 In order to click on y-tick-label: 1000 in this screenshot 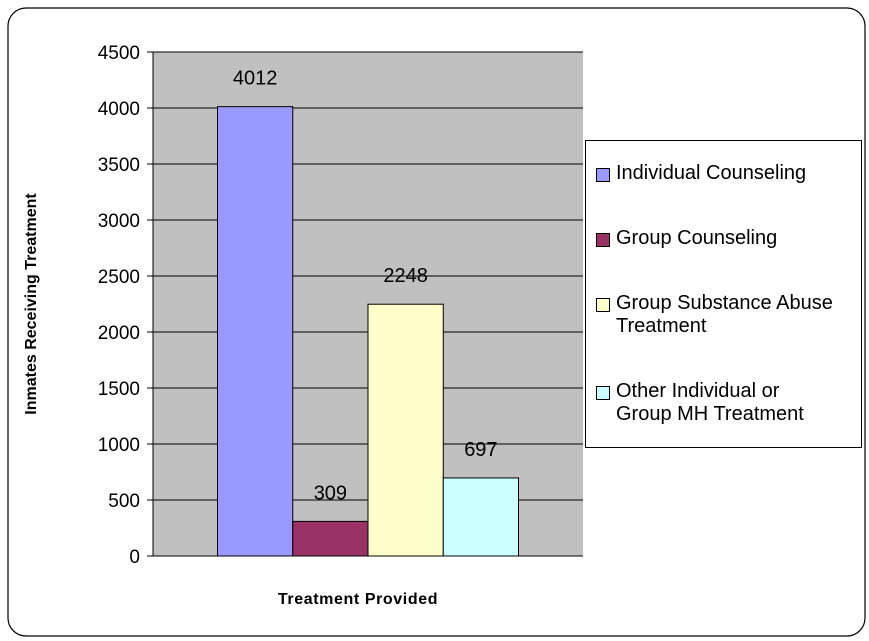, I will do `click(119, 445)`.